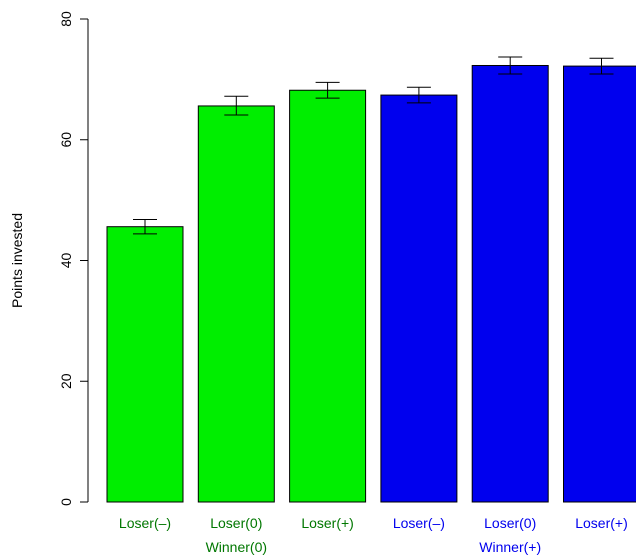 The image size is (636, 557). I want to click on y-axis: 0 20 40 60 80, so click(73, 258).